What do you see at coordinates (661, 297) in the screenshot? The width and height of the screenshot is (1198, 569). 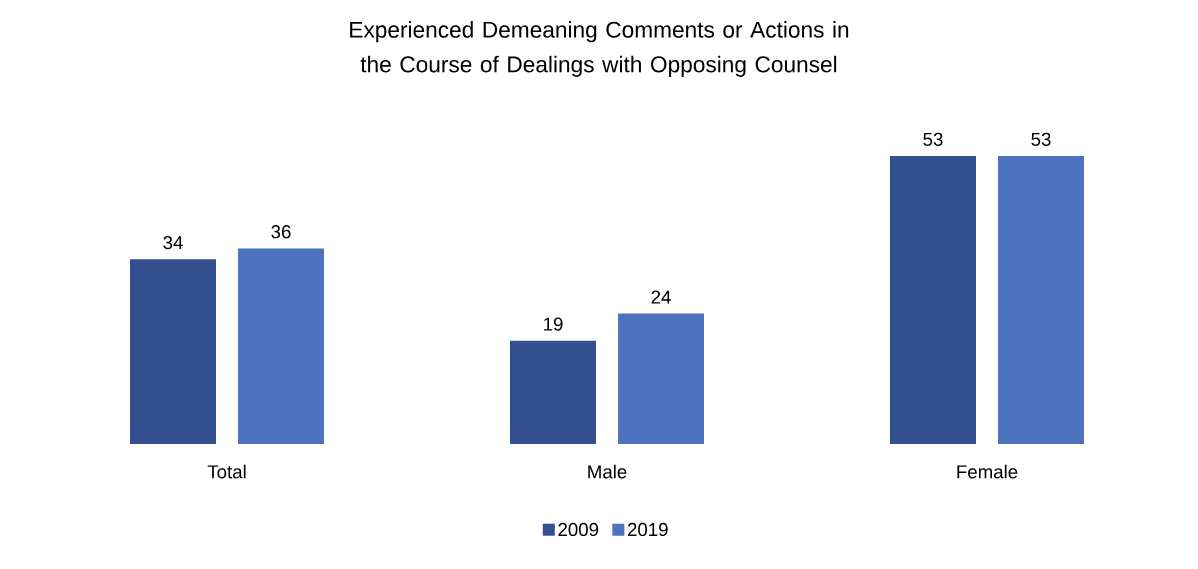 I see `data-label: 24` at bounding box center [661, 297].